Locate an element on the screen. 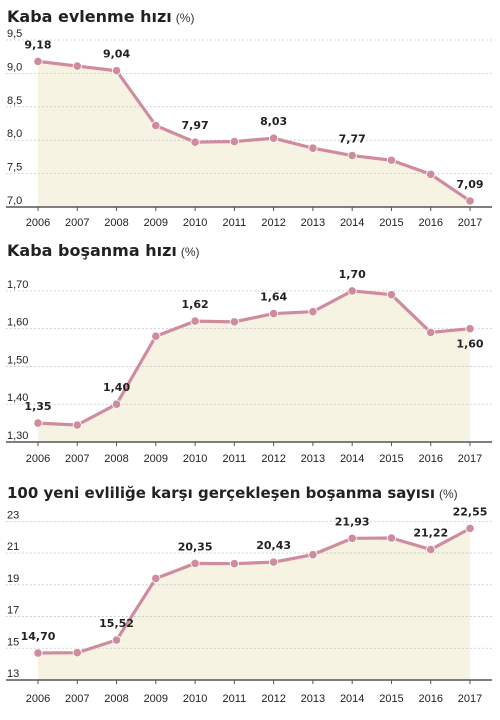 Image resolution: width=500 pixels, height=720 pixels. y-tick-label: 9,0 is located at coordinates (14, 67).